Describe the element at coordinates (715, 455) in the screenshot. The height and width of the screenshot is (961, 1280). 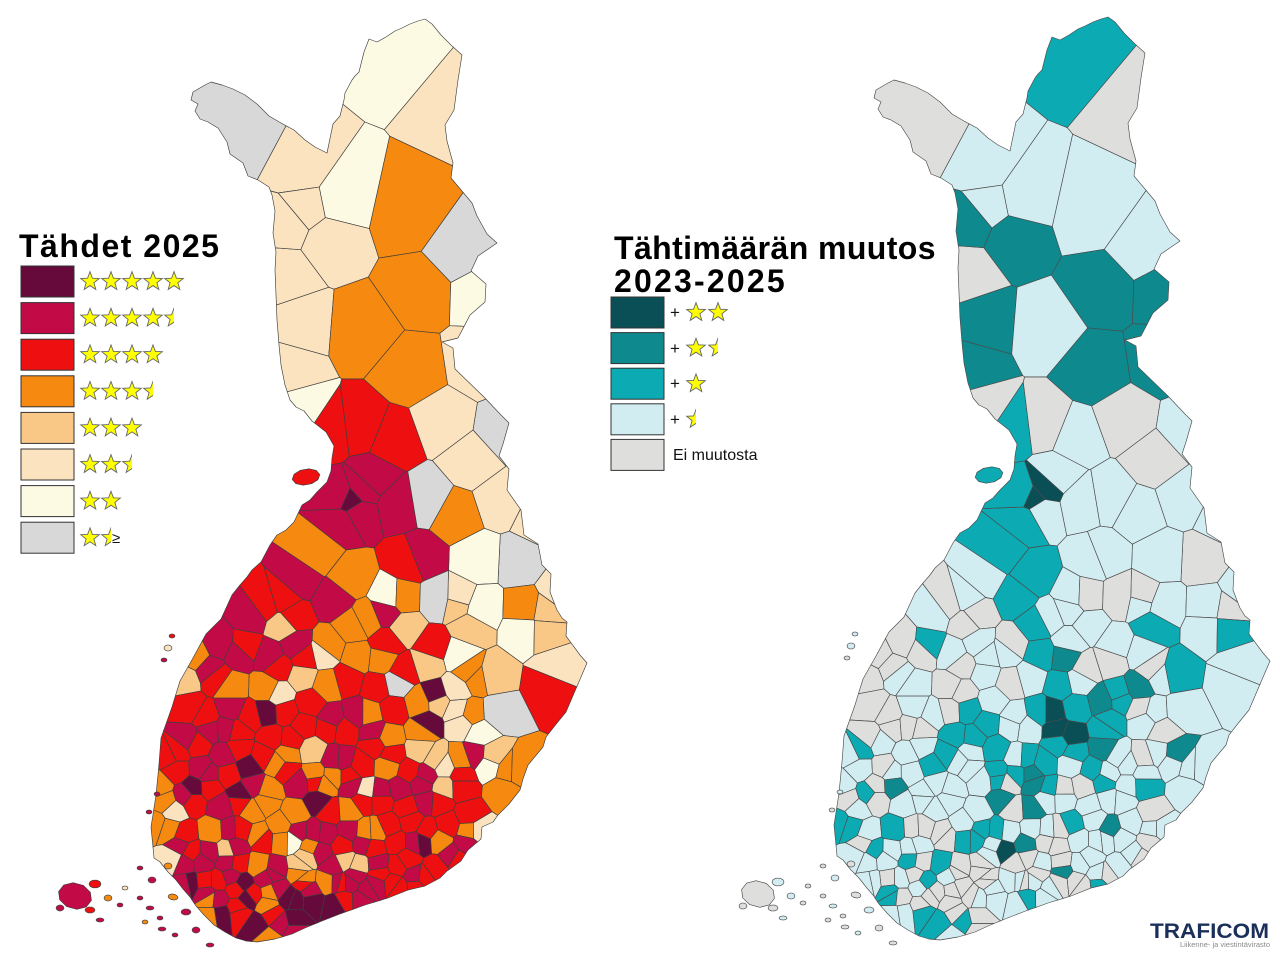
I see `svg-text: Ei muutosta` at that location.